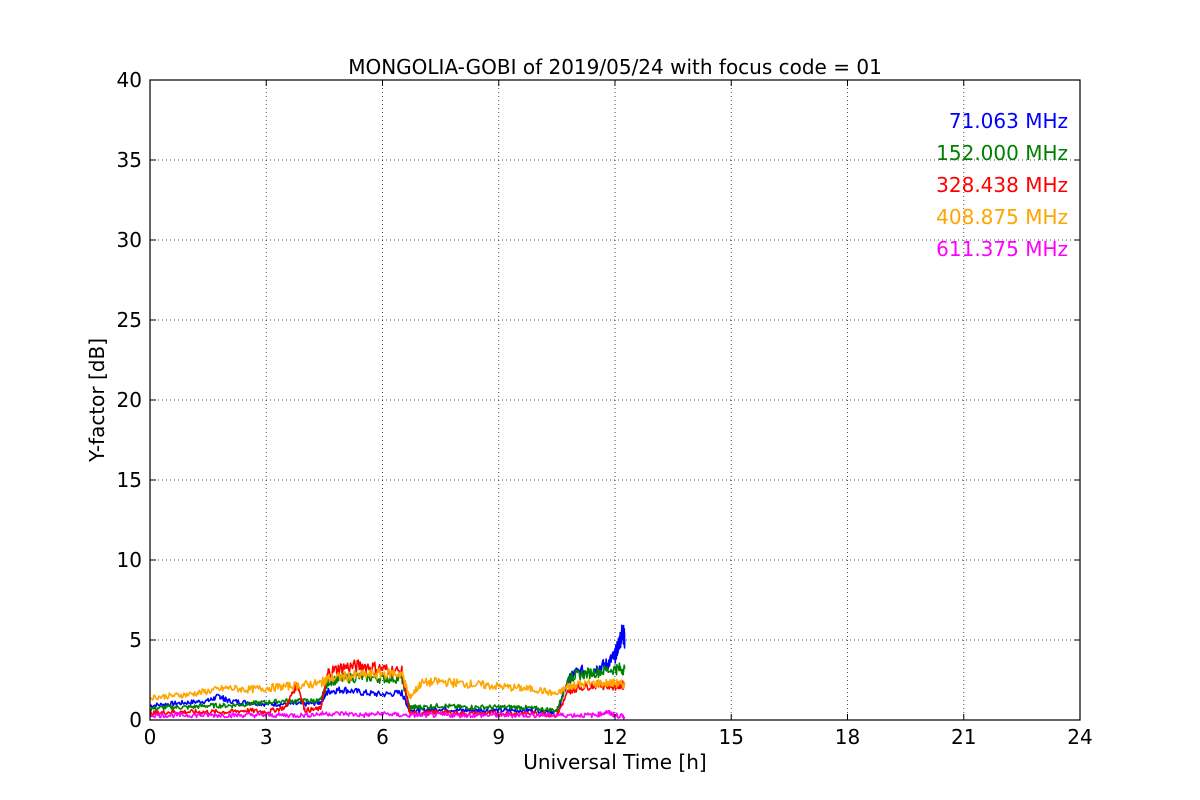  Describe the element at coordinates (129, 160) in the screenshot. I see `y-tick-label: 35` at that location.